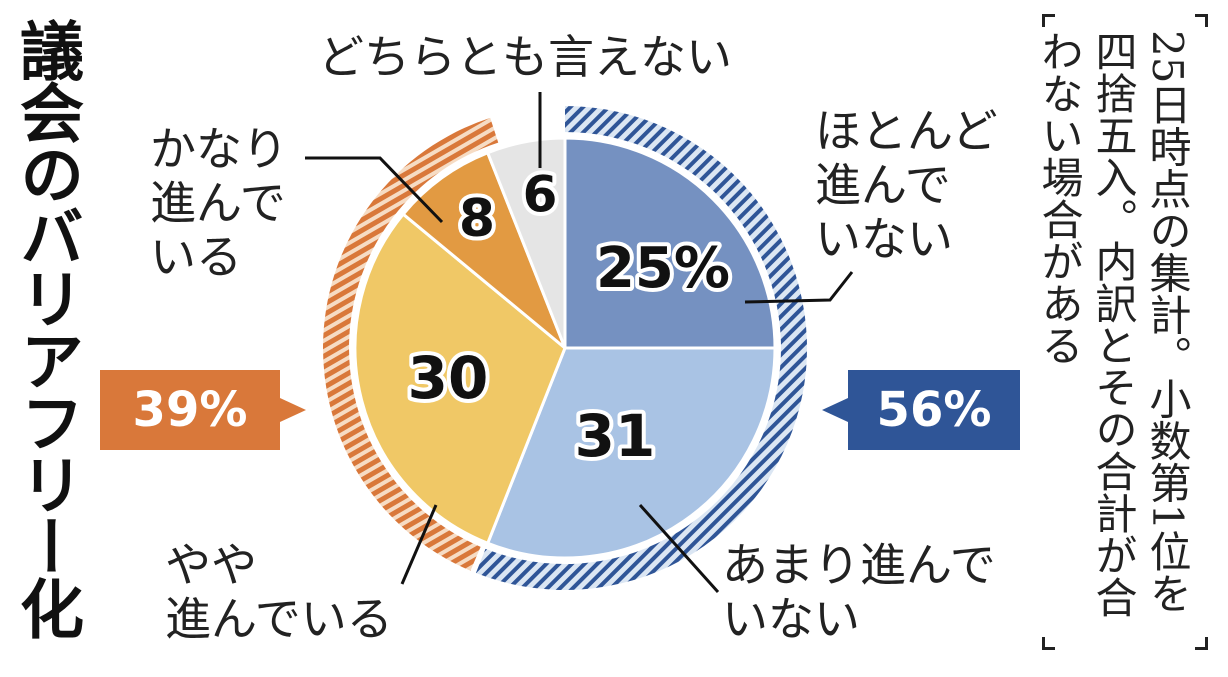 This screenshot has width=1228, height=677. Describe the element at coordinates (906, 185) in the screenshot. I see `label-hardly: ほとんど 進んで いない` at that location.